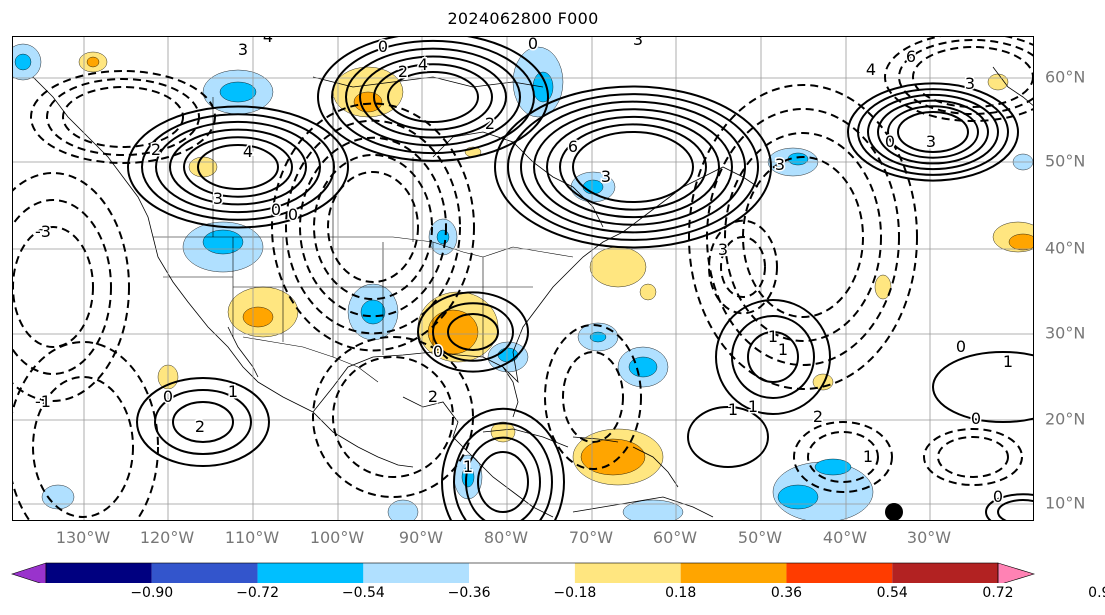  I want to click on lon-label: 80°W, so click(506, 537).